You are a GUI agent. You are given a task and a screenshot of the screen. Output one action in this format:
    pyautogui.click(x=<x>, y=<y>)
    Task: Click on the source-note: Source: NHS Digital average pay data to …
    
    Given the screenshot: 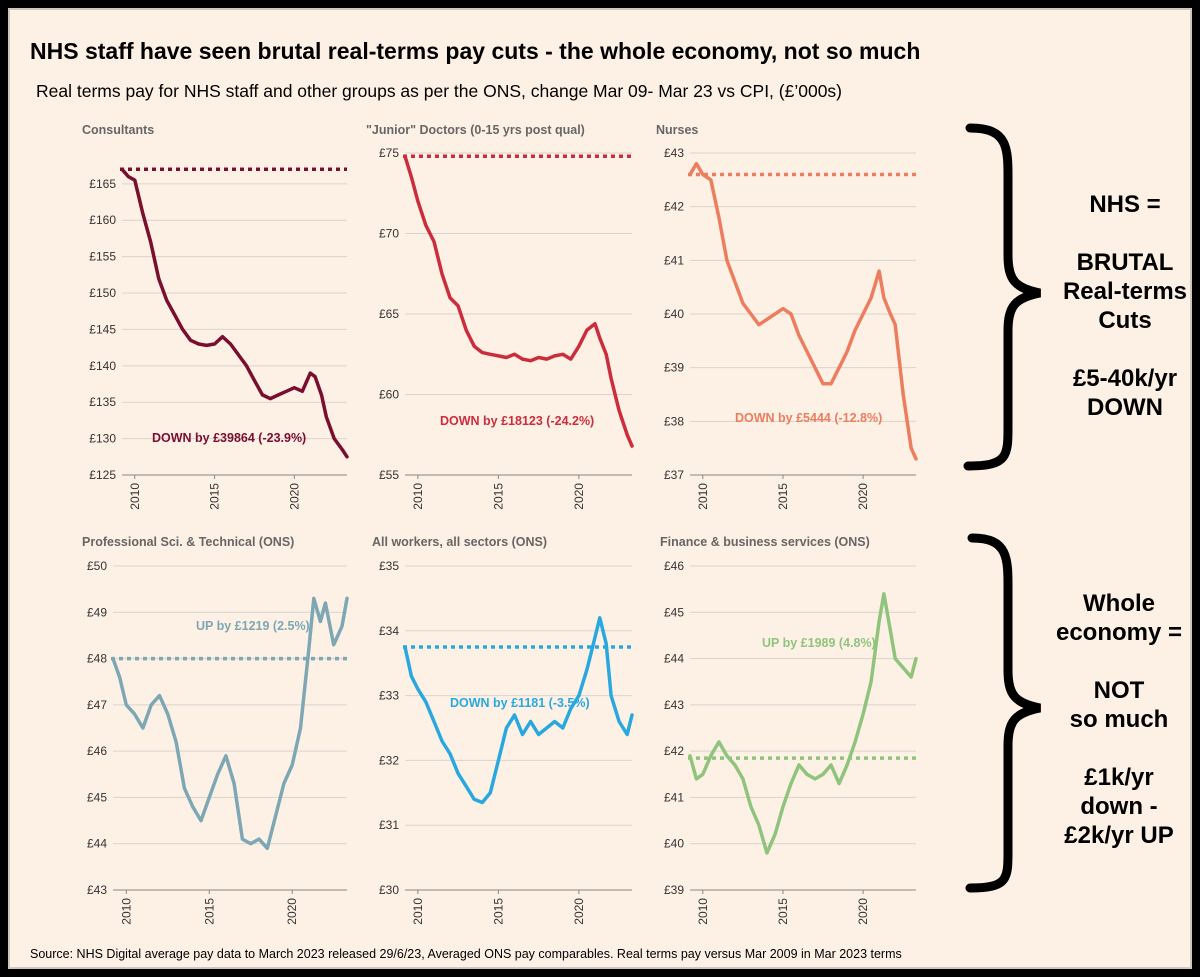 What is the action you would take?
    pyautogui.click(x=466, y=954)
    